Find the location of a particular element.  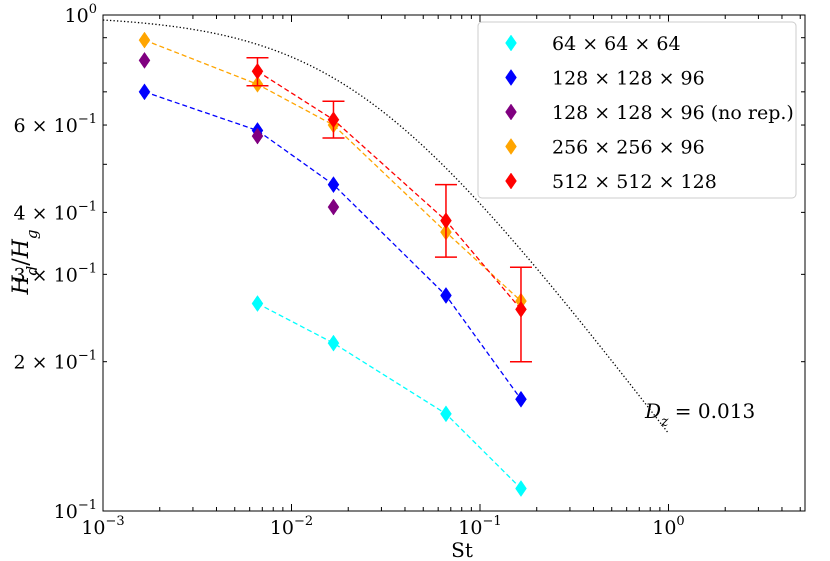

y-label-num-sub: d is located at coordinates (32, 271).